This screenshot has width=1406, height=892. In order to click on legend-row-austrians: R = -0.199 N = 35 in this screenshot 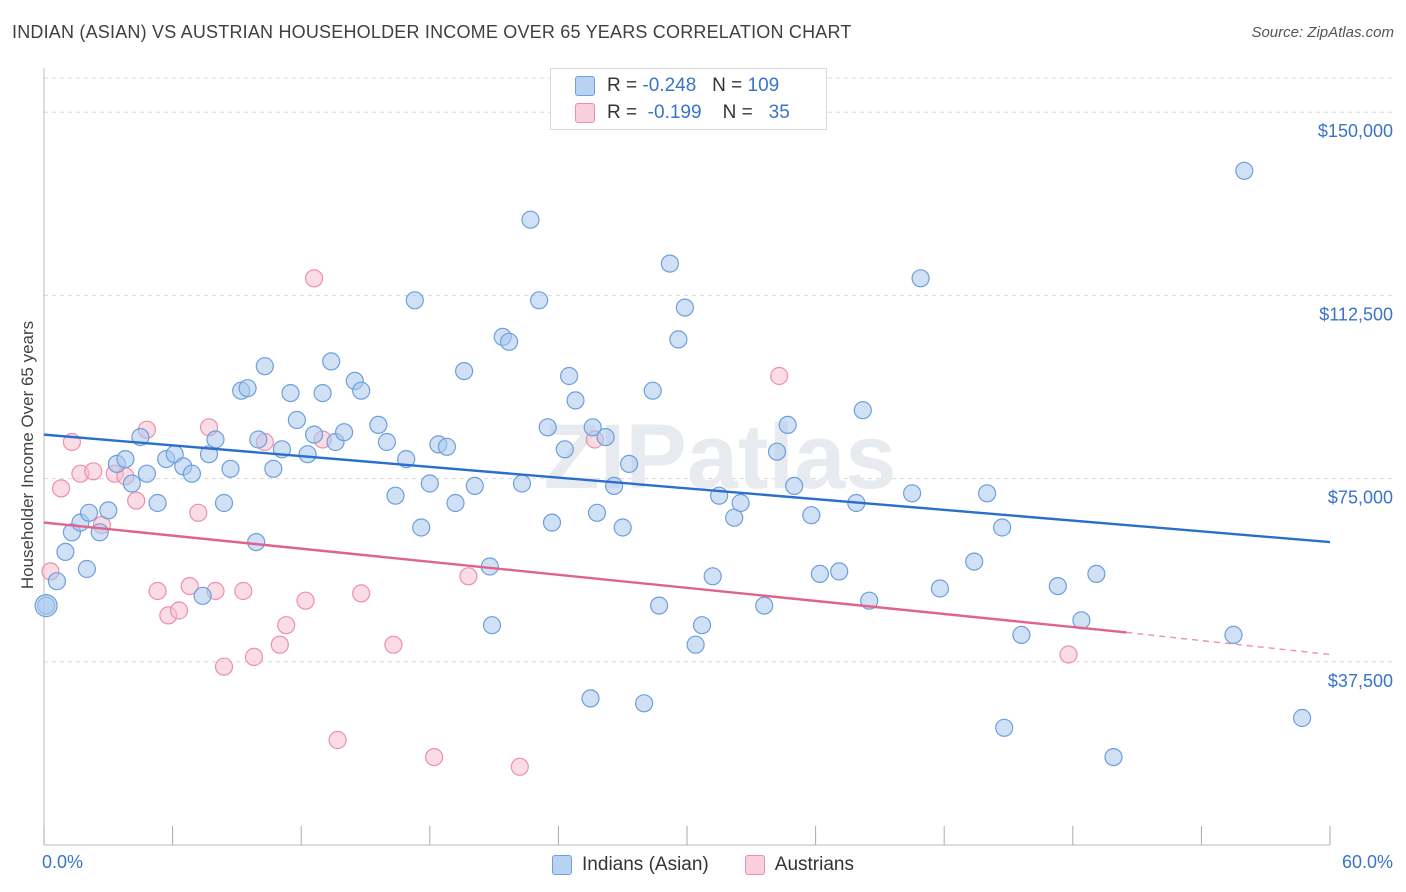, I will do `click(682, 113)`.